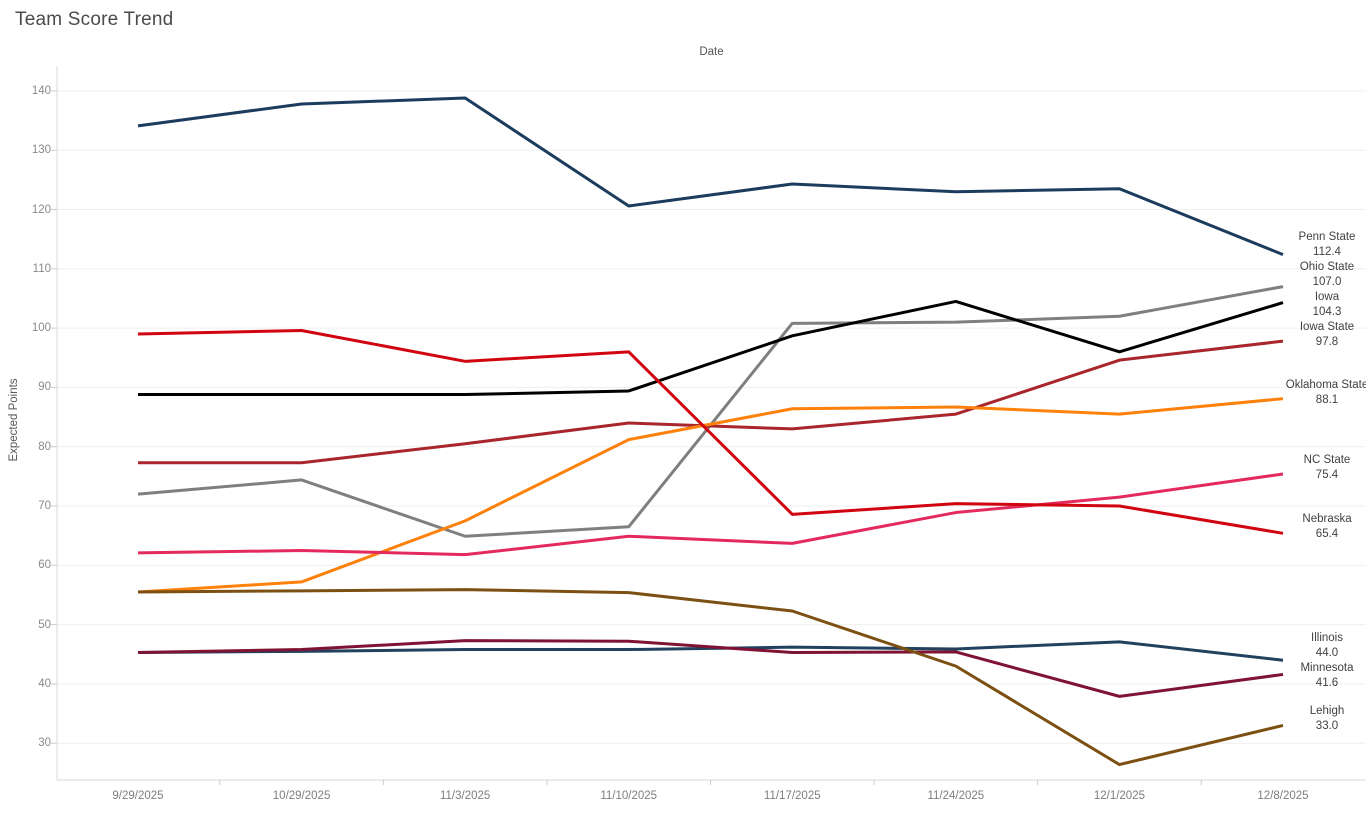 The width and height of the screenshot is (1366, 816). I want to click on series-end-label-iowa-state: Iowa State 97.8, so click(1325, 335).